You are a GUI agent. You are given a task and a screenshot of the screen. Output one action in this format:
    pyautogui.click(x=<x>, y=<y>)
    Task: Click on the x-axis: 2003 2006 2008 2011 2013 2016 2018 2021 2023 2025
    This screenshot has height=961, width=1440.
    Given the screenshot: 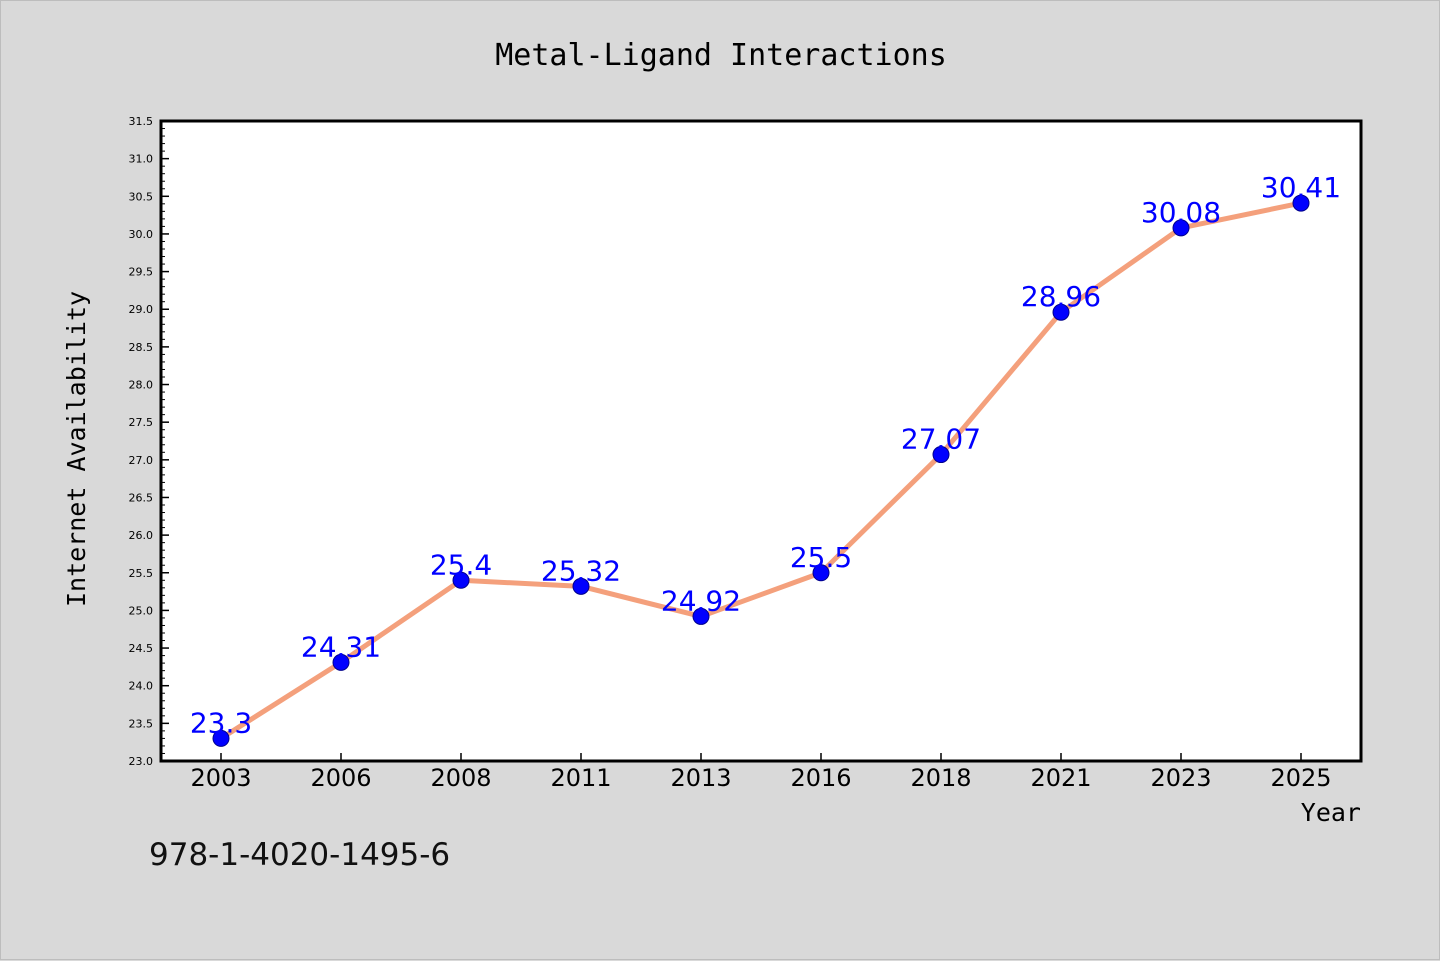 What is the action you would take?
    pyautogui.click(x=761, y=772)
    